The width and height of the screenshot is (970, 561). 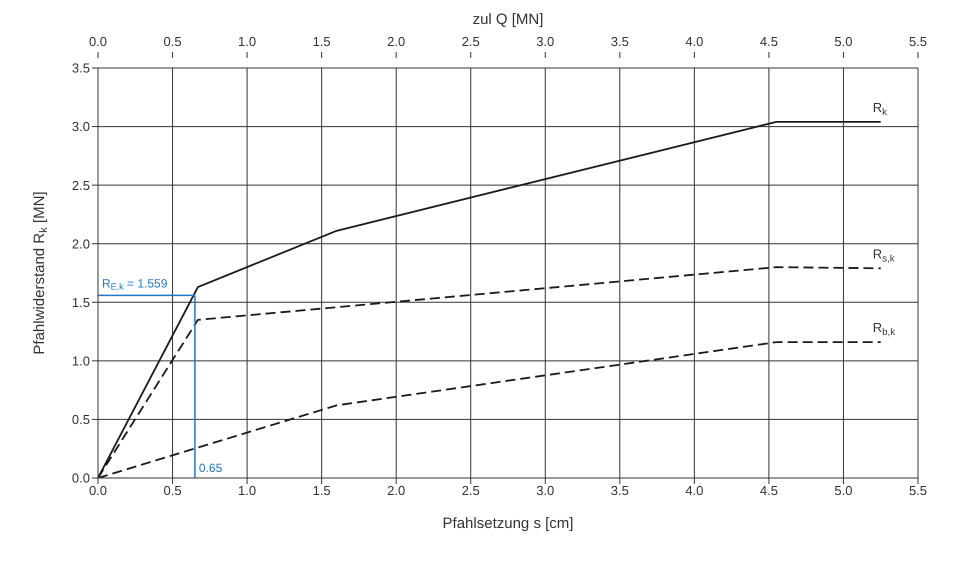 What do you see at coordinates (81, 244) in the screenshot?
I see `y-tick-label: 2.0` at bounding box center [81, 244].